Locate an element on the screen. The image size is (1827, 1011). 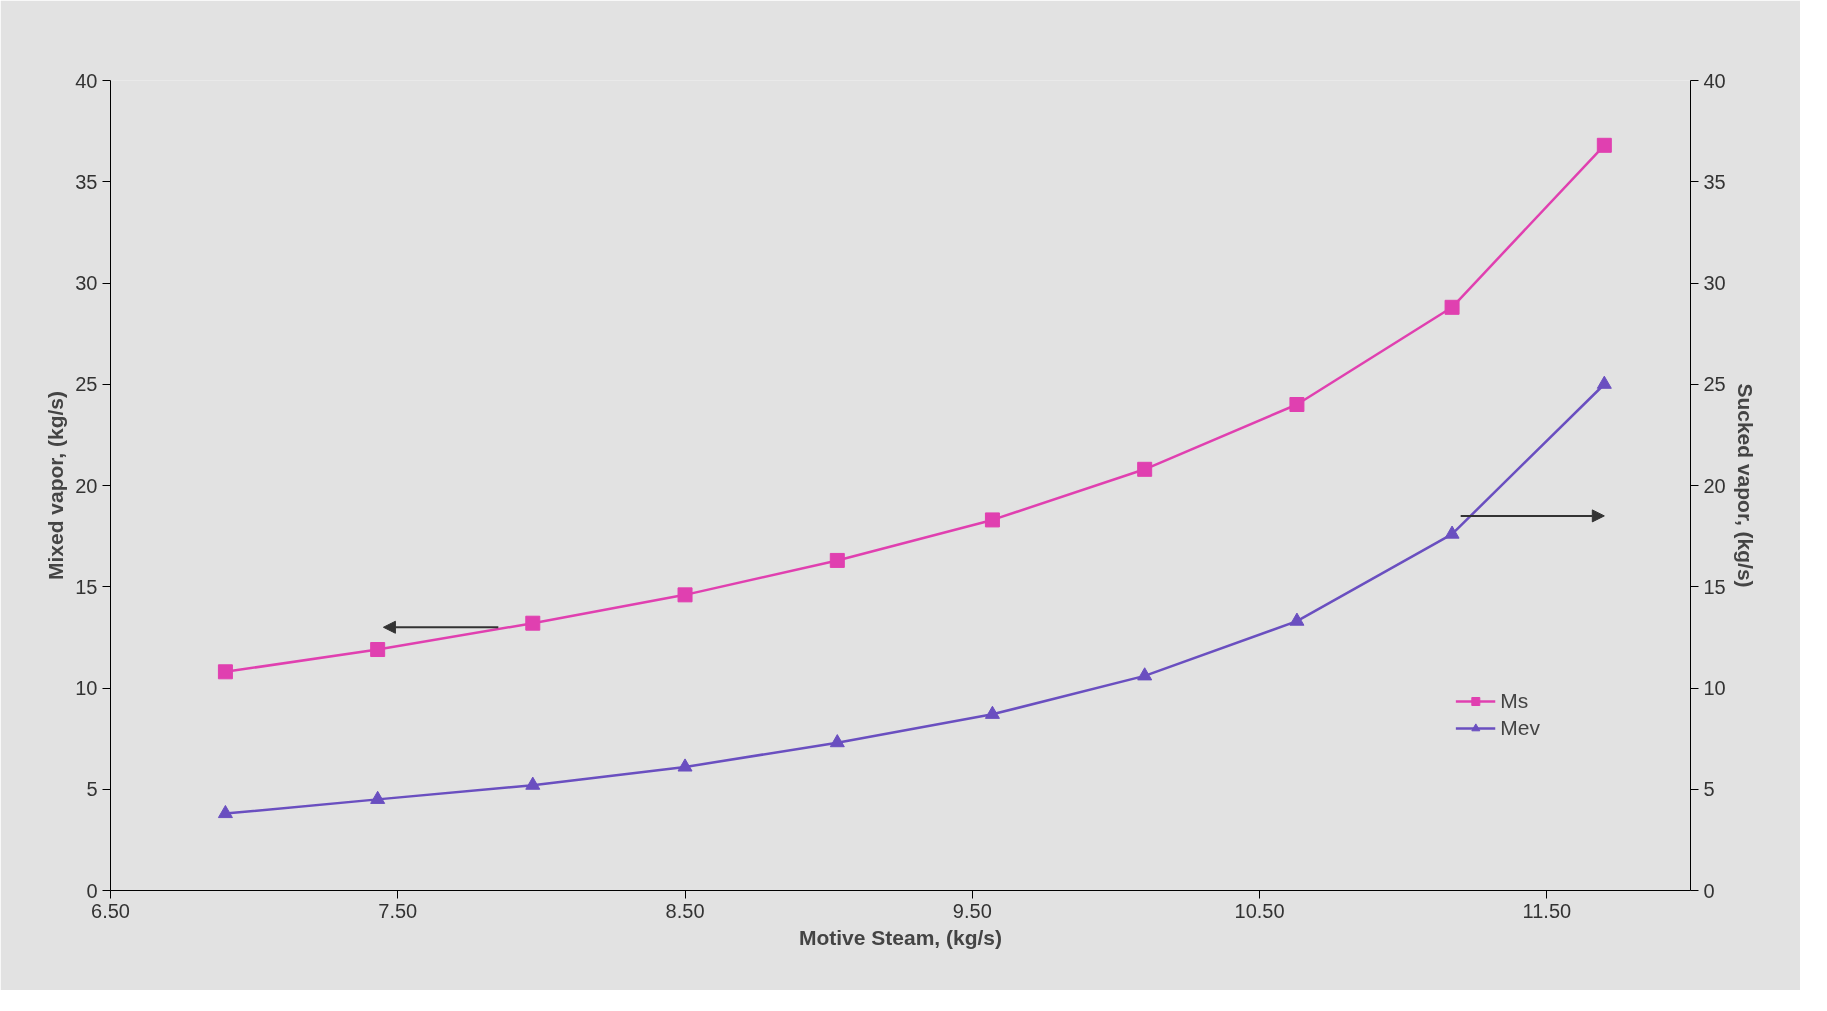
y2-axis-title: Sucked vapor, (kg/s) is located at coordinates (1745, 485).